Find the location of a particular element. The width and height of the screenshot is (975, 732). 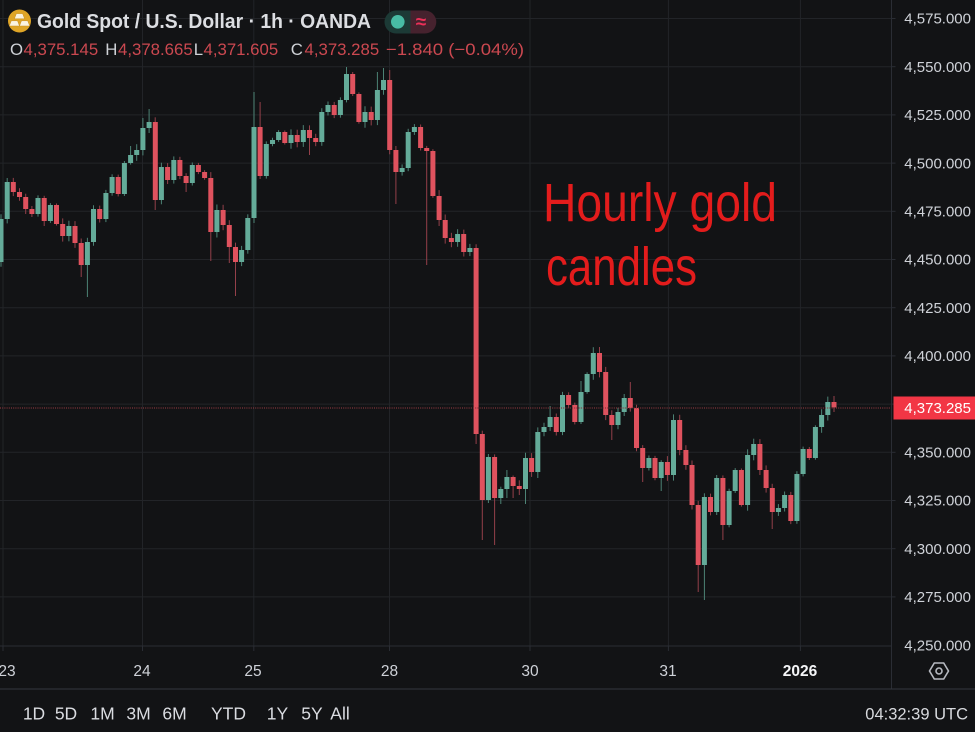

svg-text: 4,350.000 is located at coordinates (937, 453).